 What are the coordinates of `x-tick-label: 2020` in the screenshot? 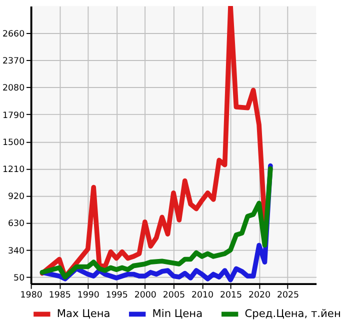 It's located at (259, 295).